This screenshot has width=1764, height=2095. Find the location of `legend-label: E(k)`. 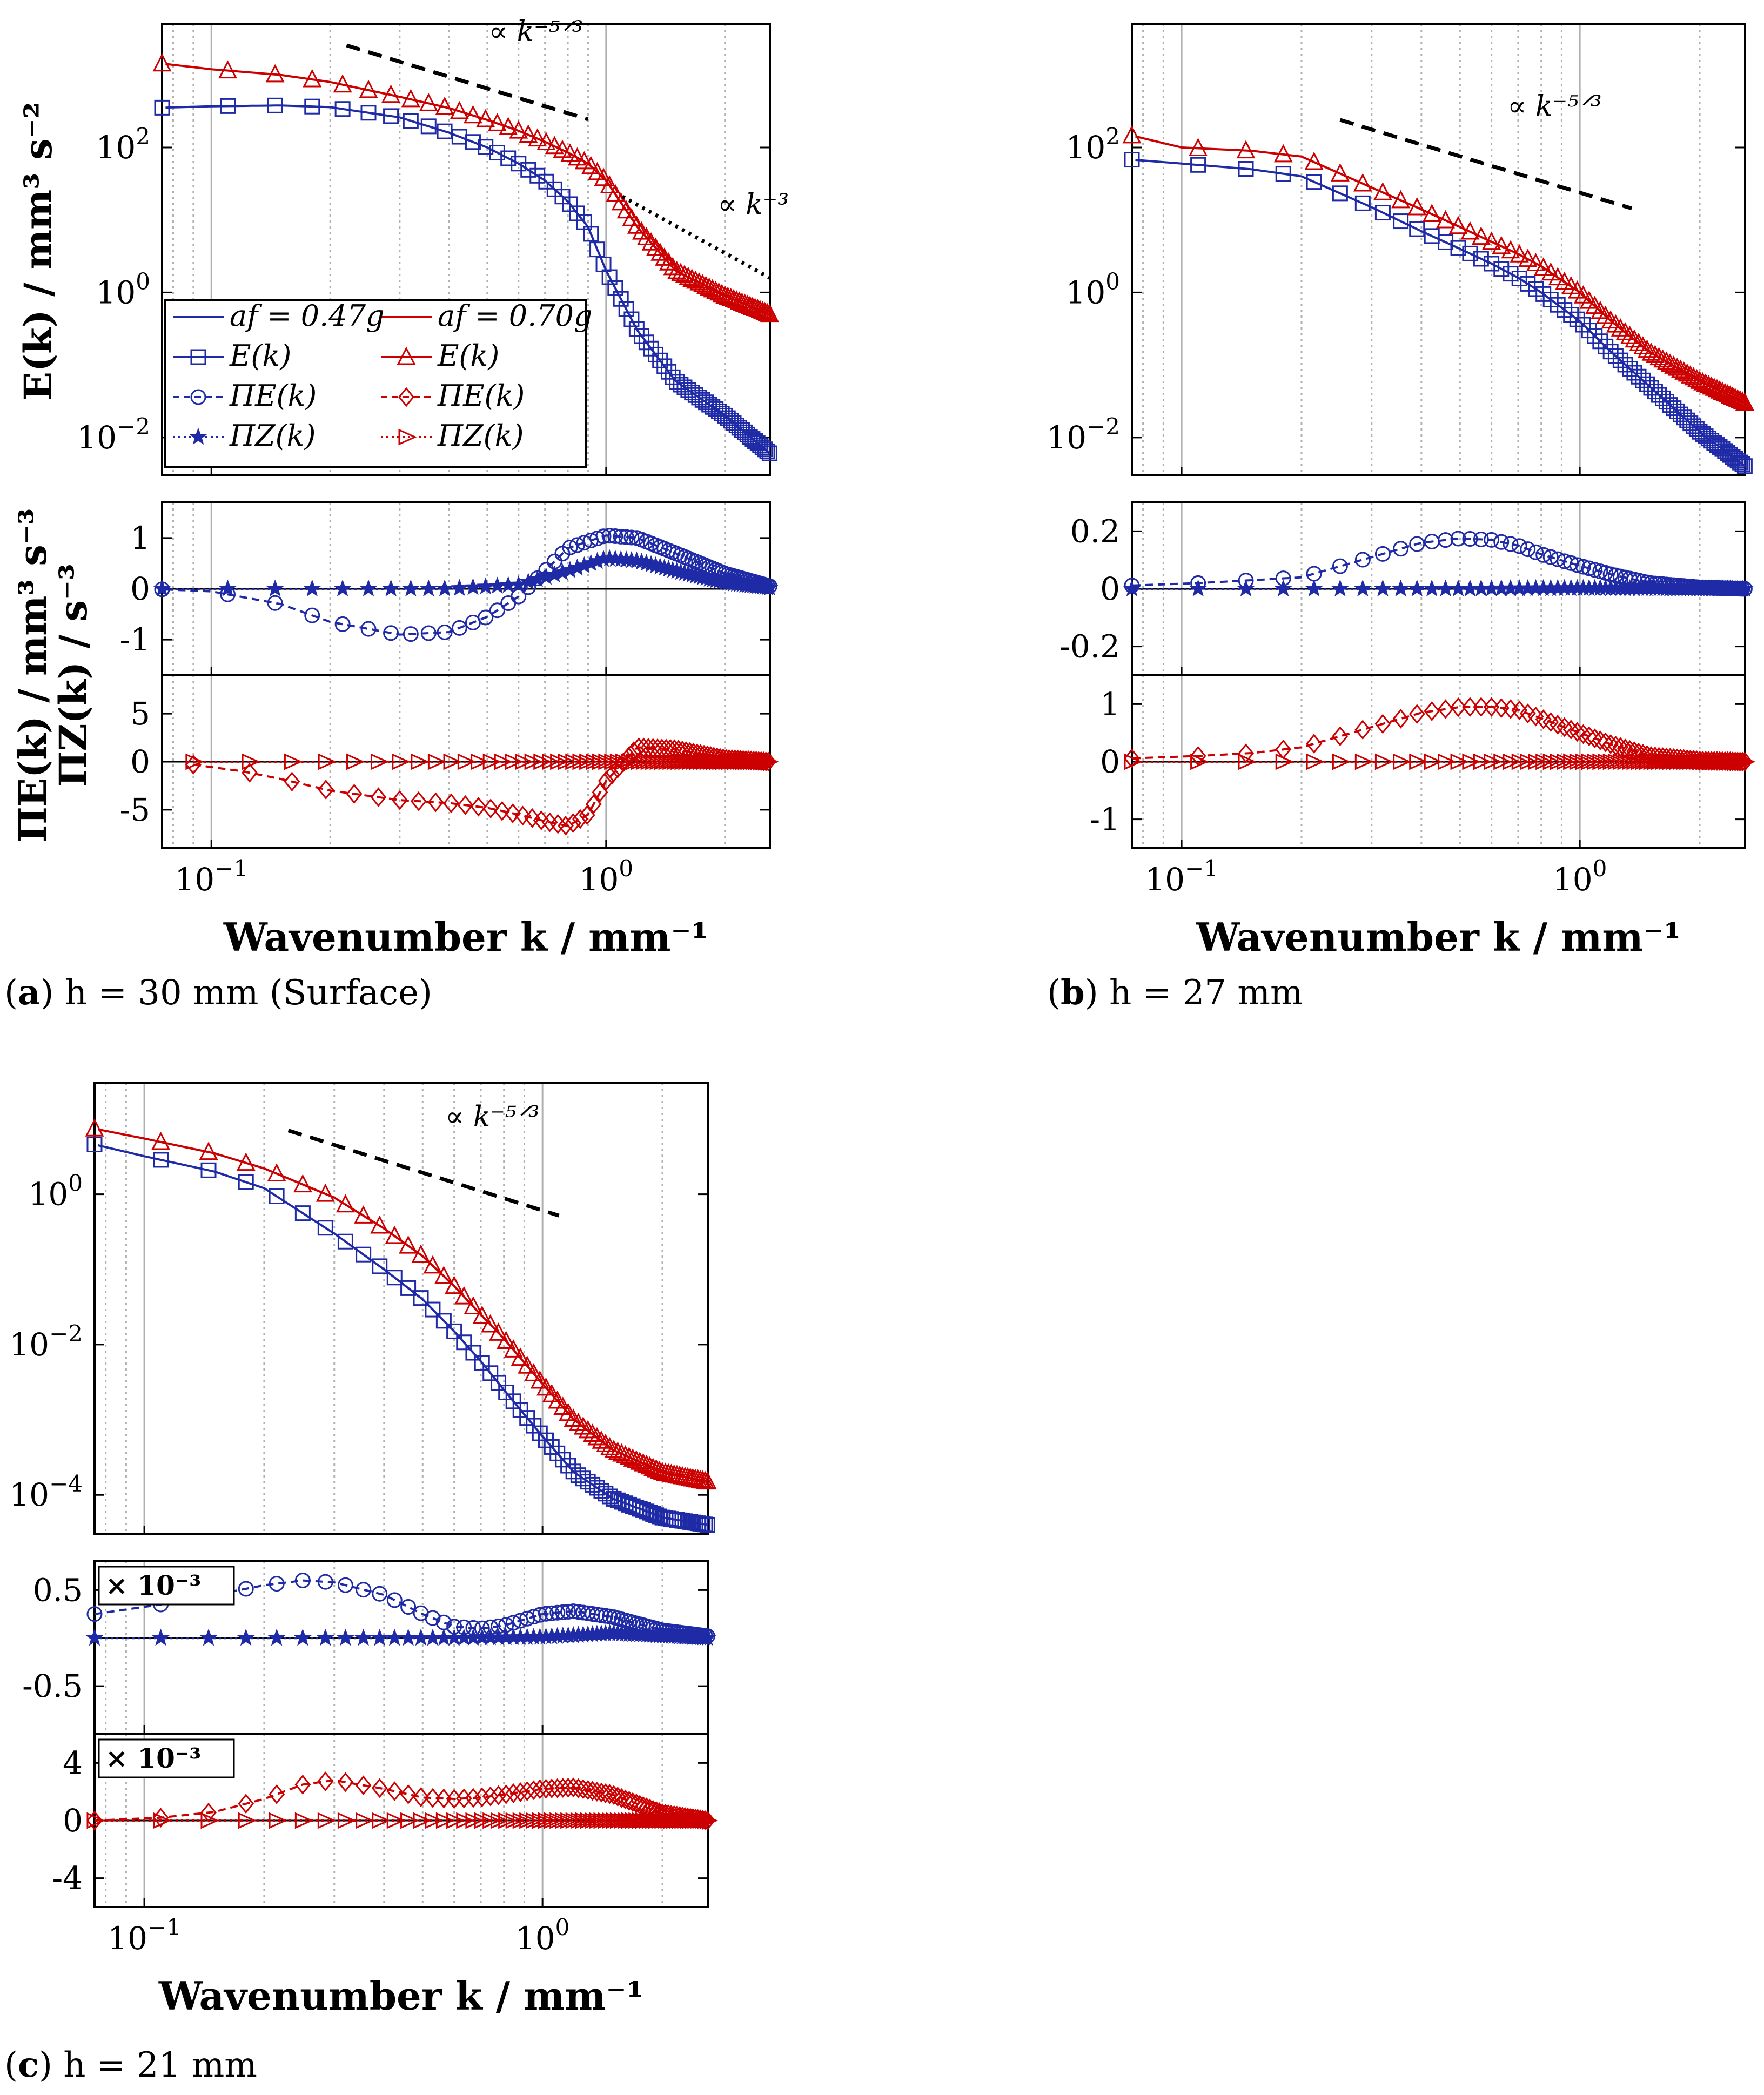

legend-label: E(k) is located at coordinates (260, 356).